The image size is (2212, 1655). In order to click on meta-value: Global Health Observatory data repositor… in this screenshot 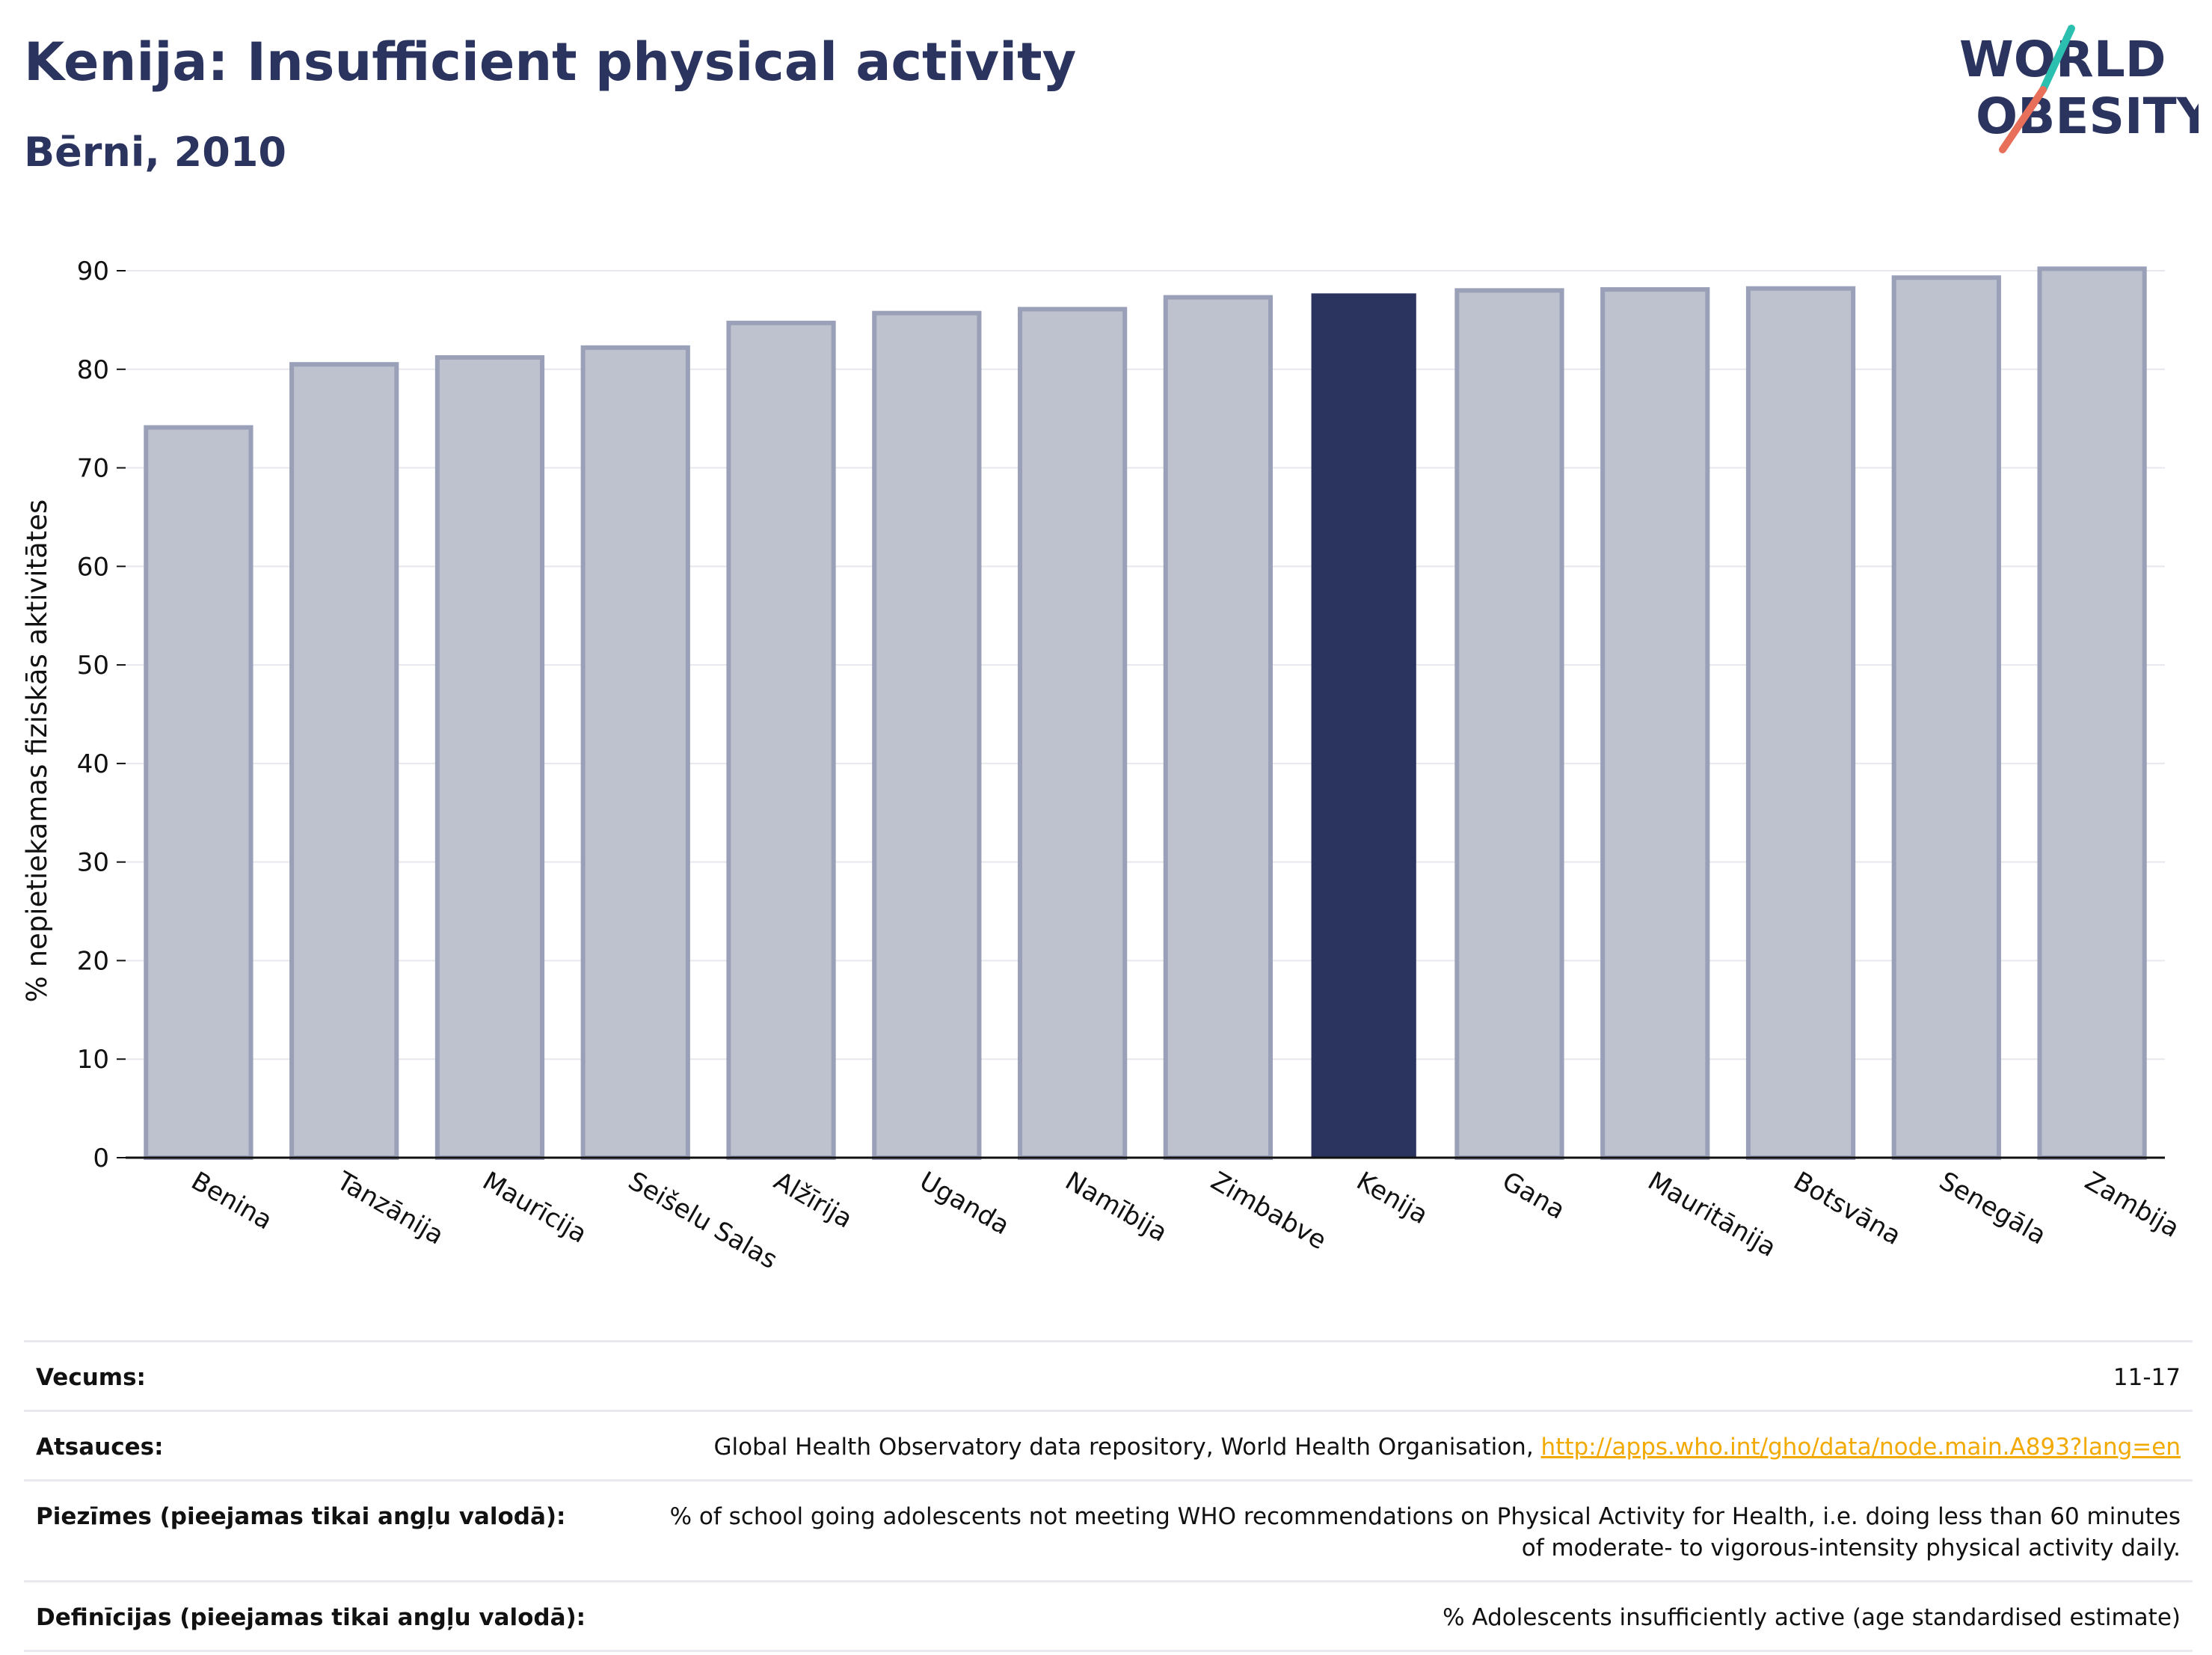, I will do `click(1127, 1447)`.